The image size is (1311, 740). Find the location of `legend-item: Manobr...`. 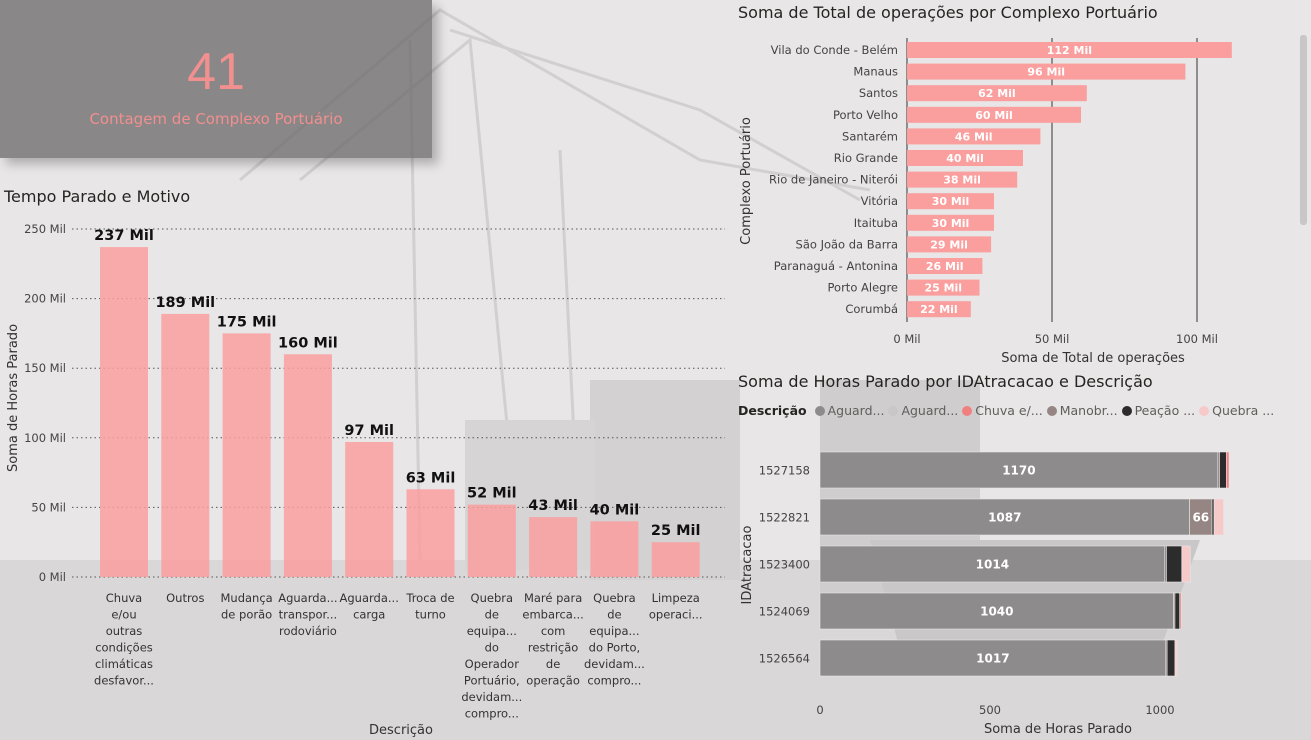

legend-item: Manobr... is located at coordinates (1082, 410).